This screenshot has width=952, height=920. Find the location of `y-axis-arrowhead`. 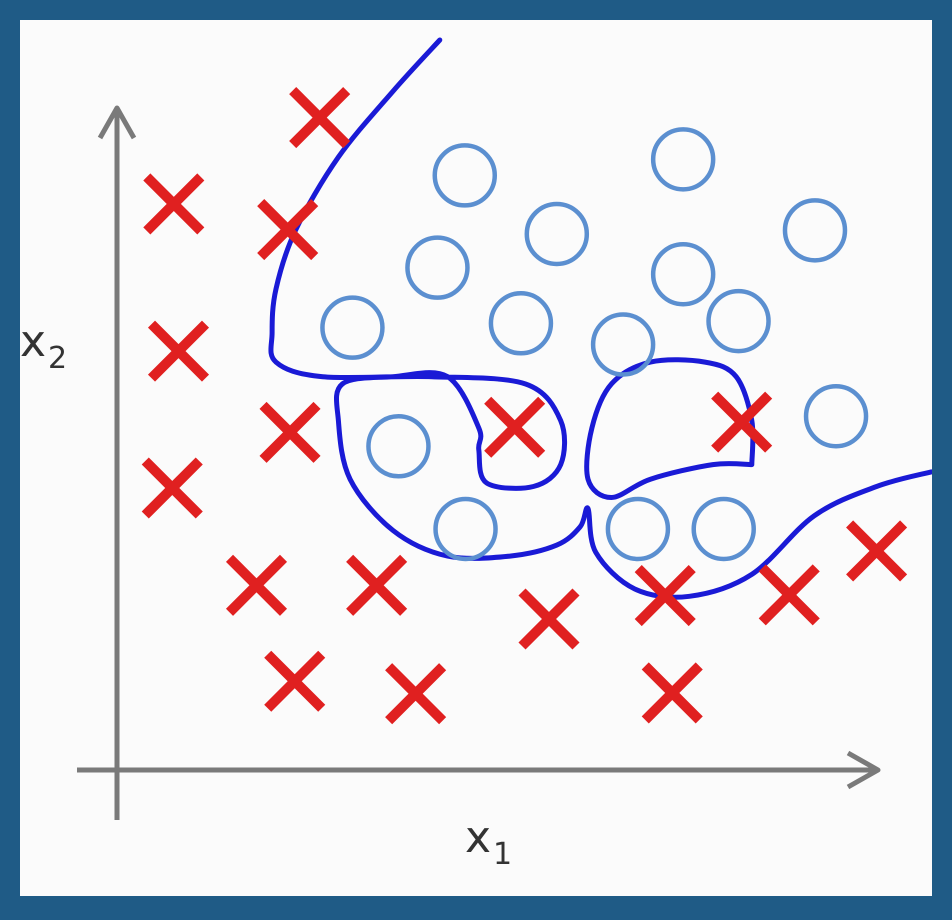

y-axis-arrowhead is located at coordinates (117, 122).